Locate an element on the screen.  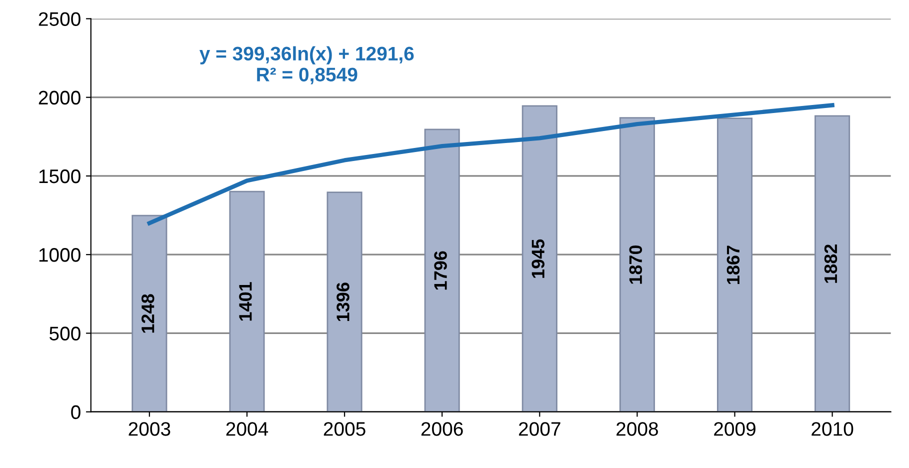
annotation: y = 399,36ln(x) + 1291,6 R² = 0,8549 is located at coordinates (306, 65).